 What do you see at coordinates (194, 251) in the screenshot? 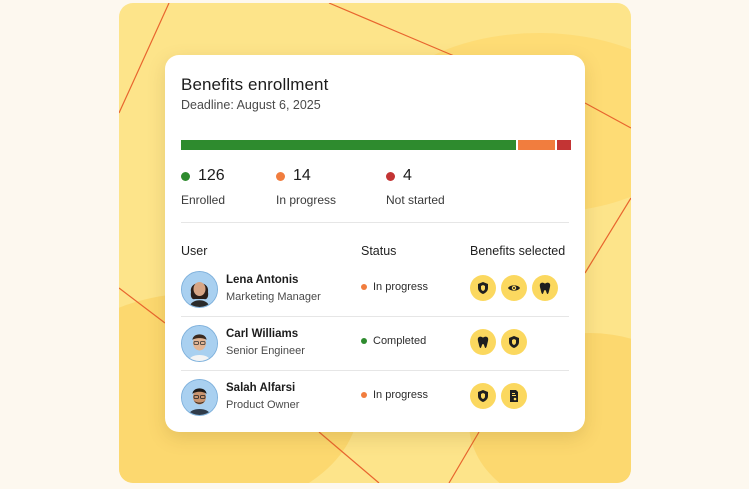
I see `column-header-user: User` at bounding box center [194, 251].